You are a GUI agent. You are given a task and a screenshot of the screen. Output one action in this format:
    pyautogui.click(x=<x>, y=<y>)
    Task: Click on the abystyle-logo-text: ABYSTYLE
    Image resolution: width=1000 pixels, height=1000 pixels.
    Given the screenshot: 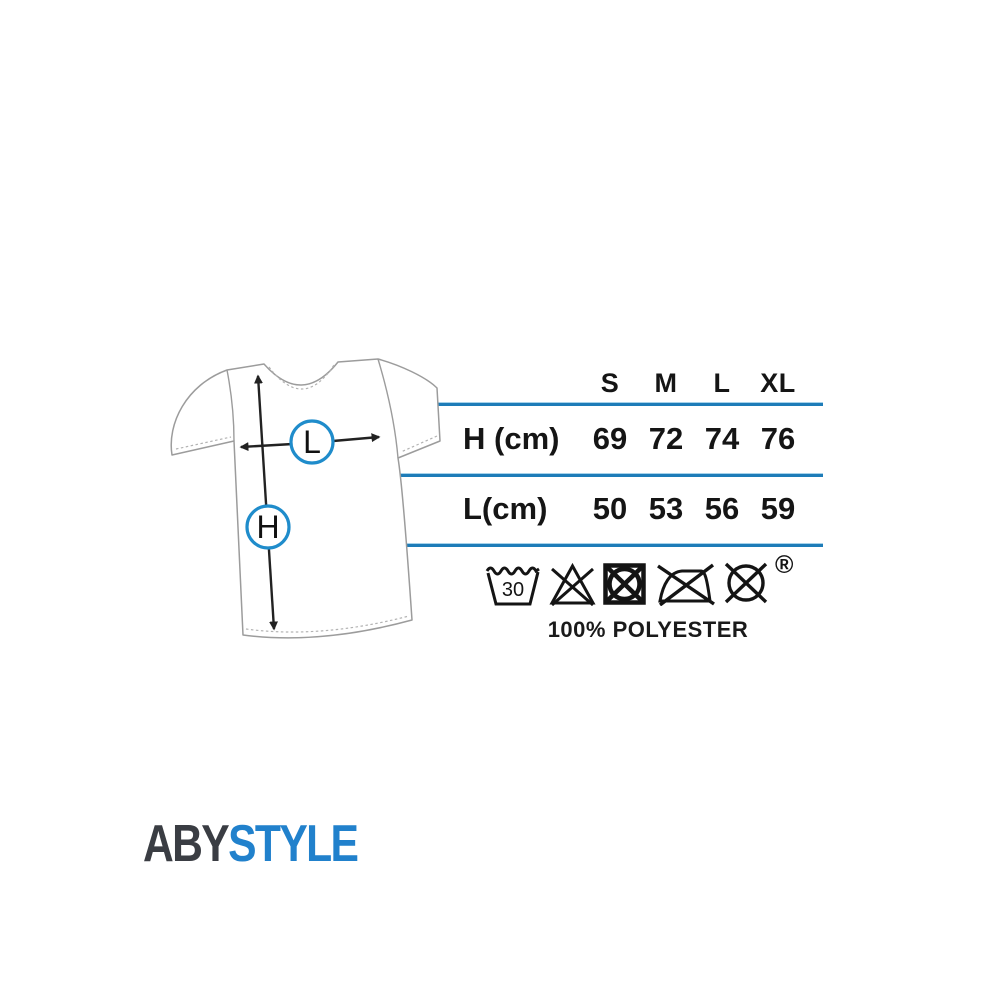 What is the action you would take?
    pyautogui.click(x=251, y=844)
    